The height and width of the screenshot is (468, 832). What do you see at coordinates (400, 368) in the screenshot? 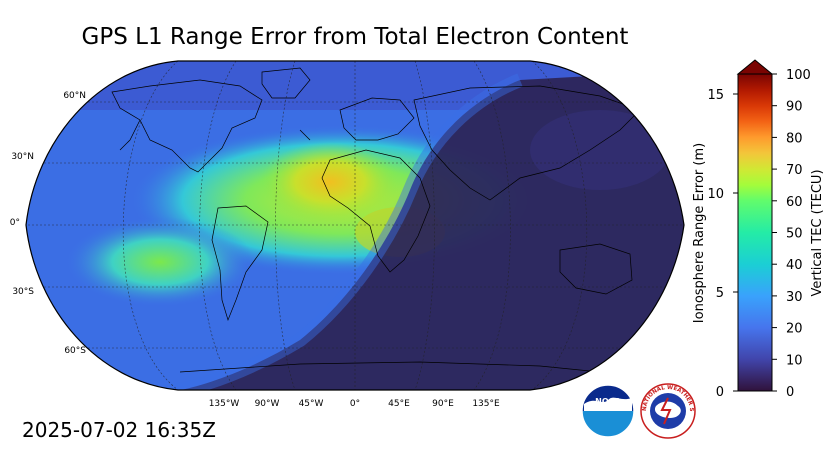
I see `antarctica` at bounding box center [400, 368].